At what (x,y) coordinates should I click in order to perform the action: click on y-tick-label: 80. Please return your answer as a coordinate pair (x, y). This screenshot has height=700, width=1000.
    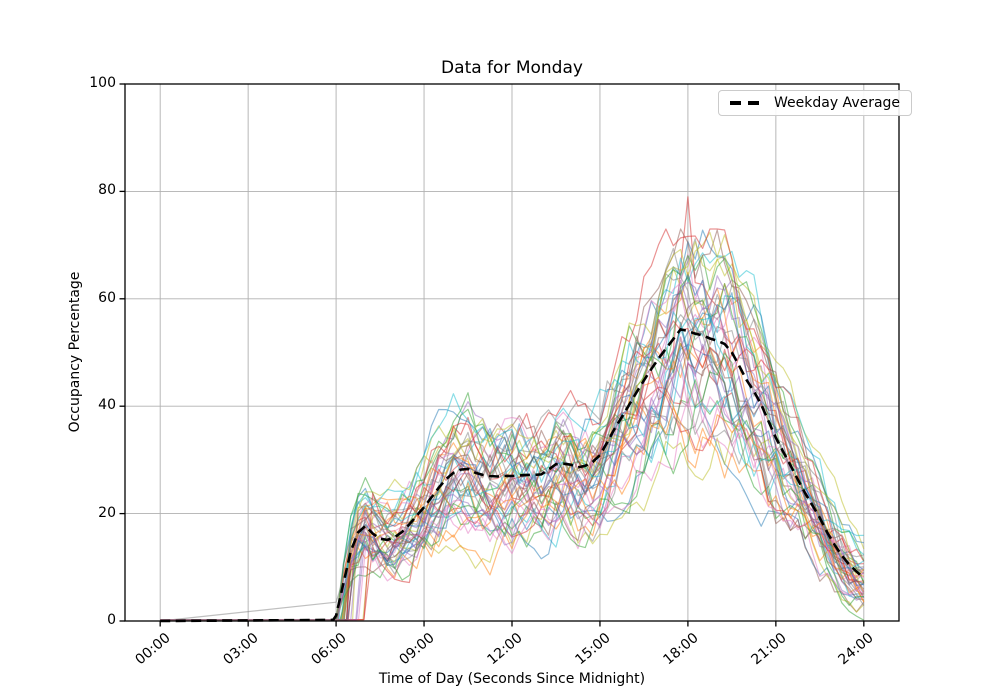
    Looking at the image, I should click on (107, 190).